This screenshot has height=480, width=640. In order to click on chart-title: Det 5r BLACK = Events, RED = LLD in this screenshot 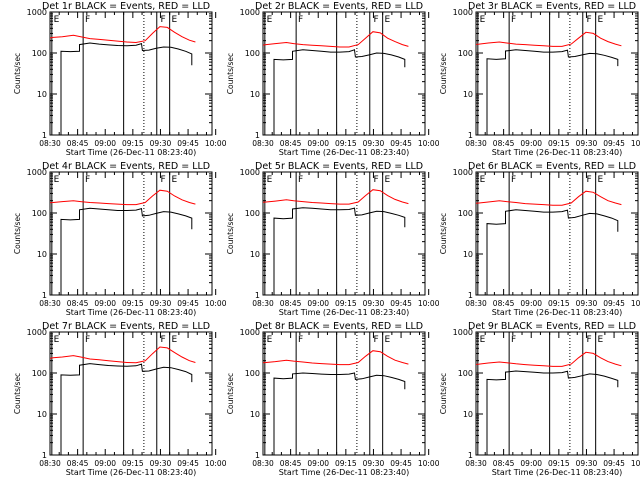, I will do `click(339, 166)`.